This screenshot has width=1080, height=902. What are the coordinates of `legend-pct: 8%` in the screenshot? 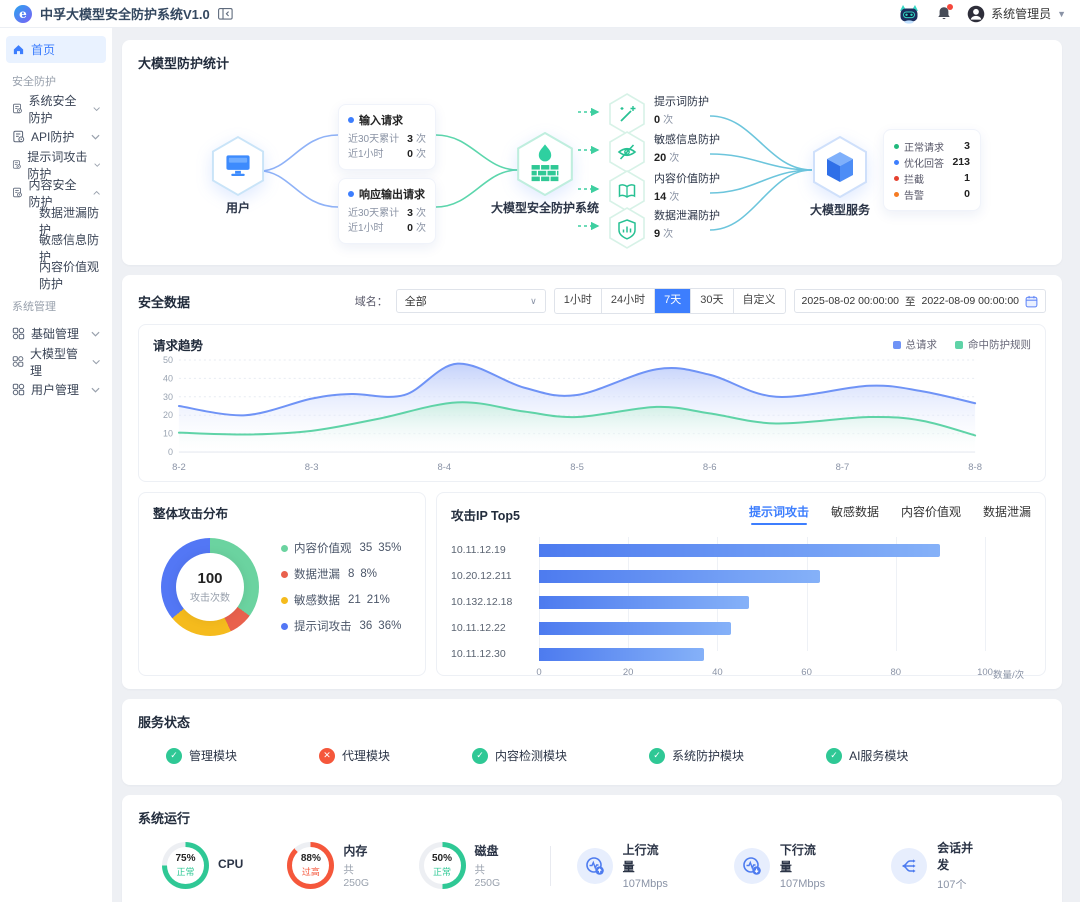 It's located at (369, 574).